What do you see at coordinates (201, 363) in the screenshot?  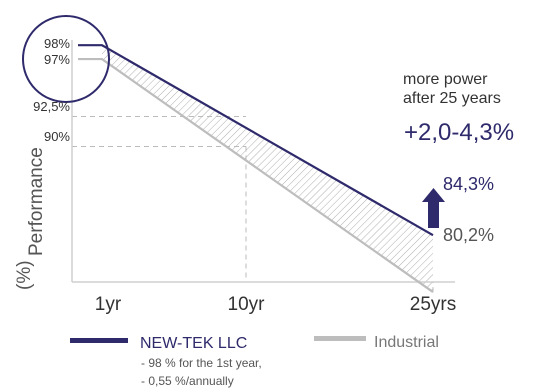 I see `legend-note-1: - 98 % for the 1st year,` at bounding box center [201, 363].